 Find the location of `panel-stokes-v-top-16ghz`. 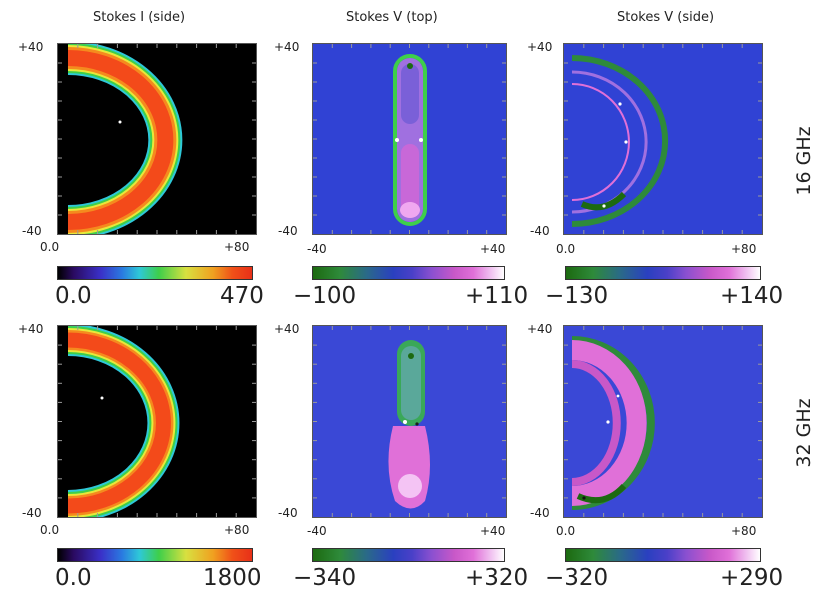

panel-stokes-v-top-16ghz is located at coordinates (409, 139).